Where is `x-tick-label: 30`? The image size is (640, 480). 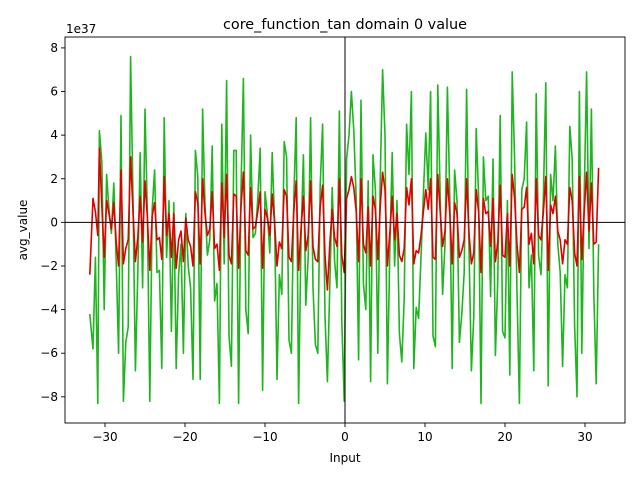
x-tick-label: 30 is located at coordinates (584, 437).